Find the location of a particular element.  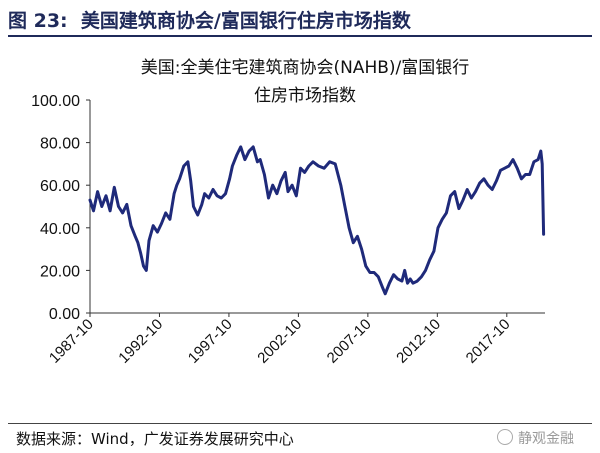

y-axis: 0.00 20.00 40.00 60.00 80.00 100.00 is located at coordinates (61, 208).